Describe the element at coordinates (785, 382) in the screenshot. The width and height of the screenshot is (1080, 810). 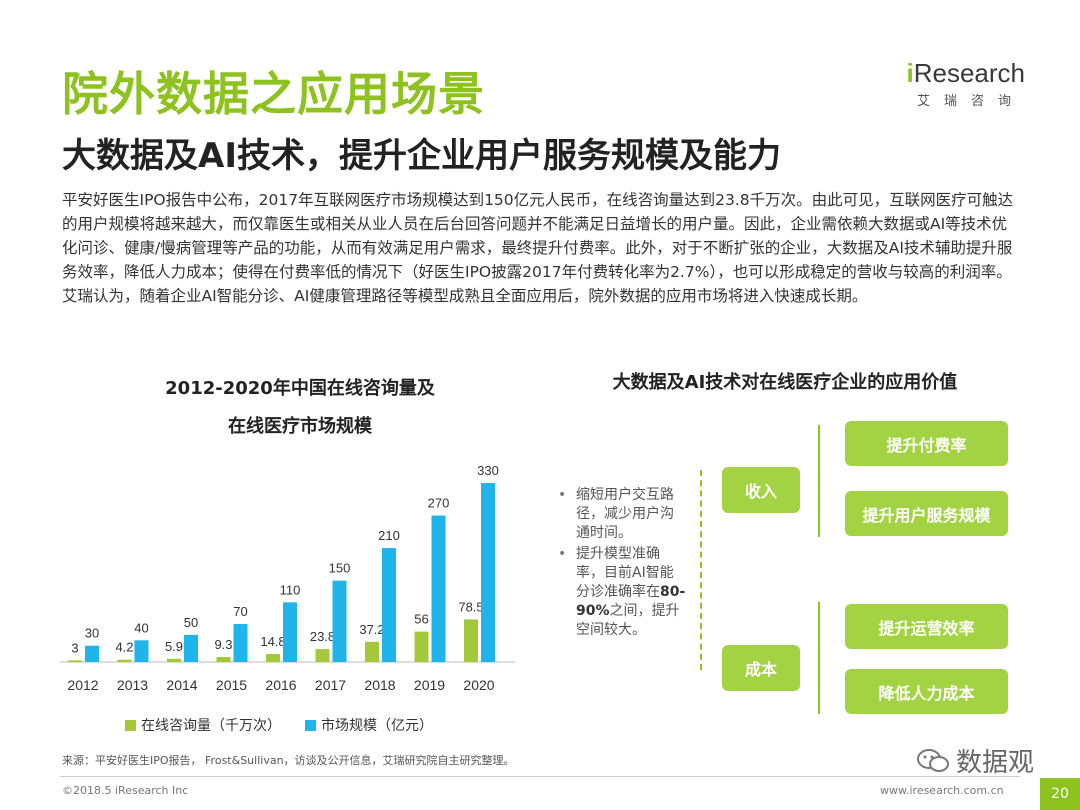
I see `diagram-title: 大数据及AI技术对在线医疗企业的应用价值` at that location.